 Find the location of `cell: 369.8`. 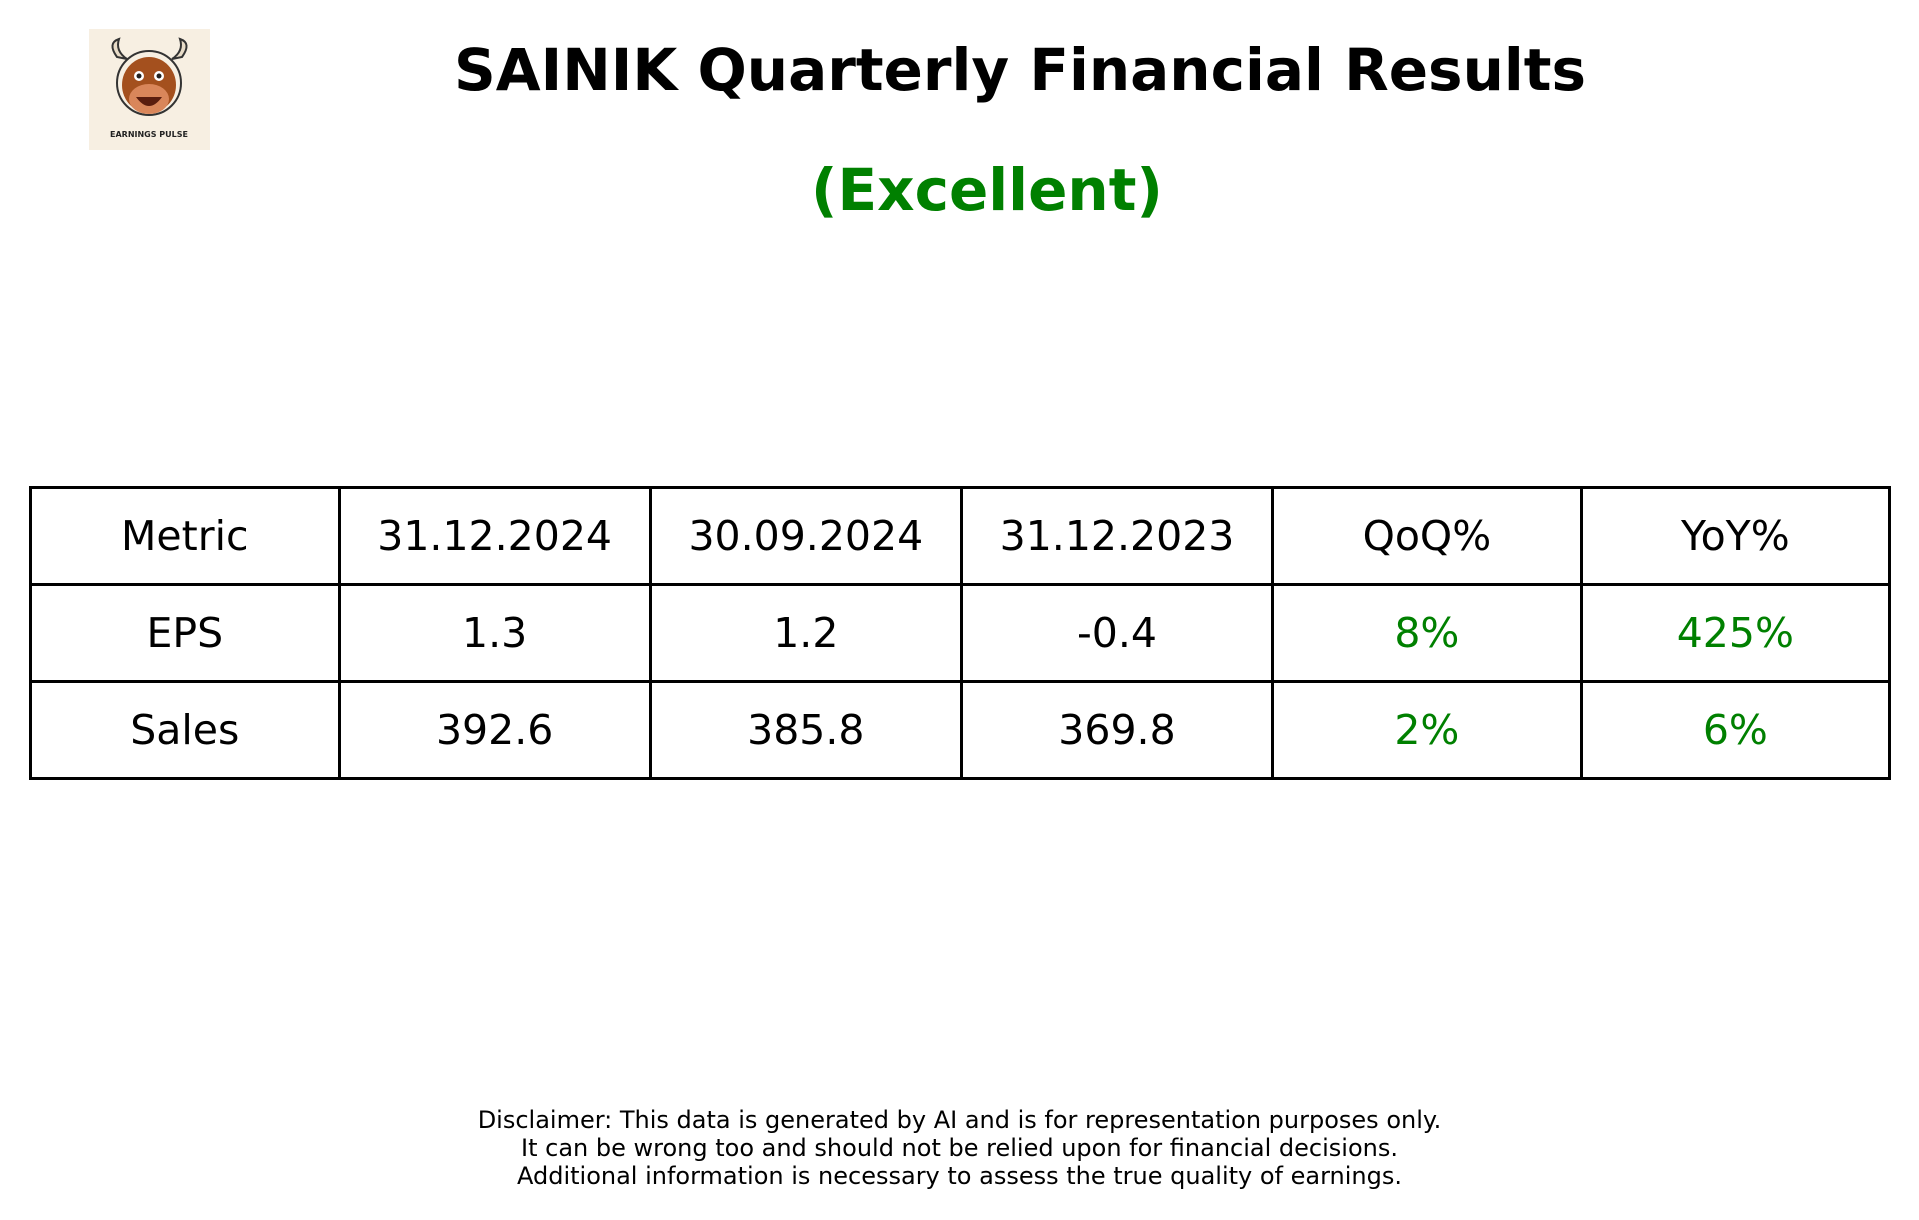

cell: 369.8 is located at coordinates (1117, 730).